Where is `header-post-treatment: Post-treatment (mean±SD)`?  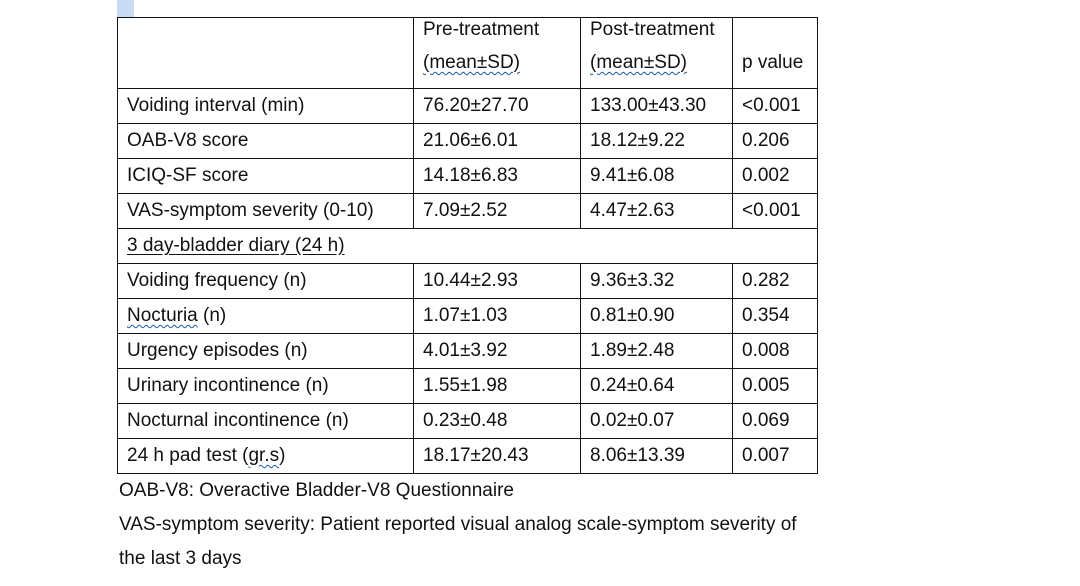
header-post-treatment: Post-treatment (mean±SD) is located at coordinates (656, 53).